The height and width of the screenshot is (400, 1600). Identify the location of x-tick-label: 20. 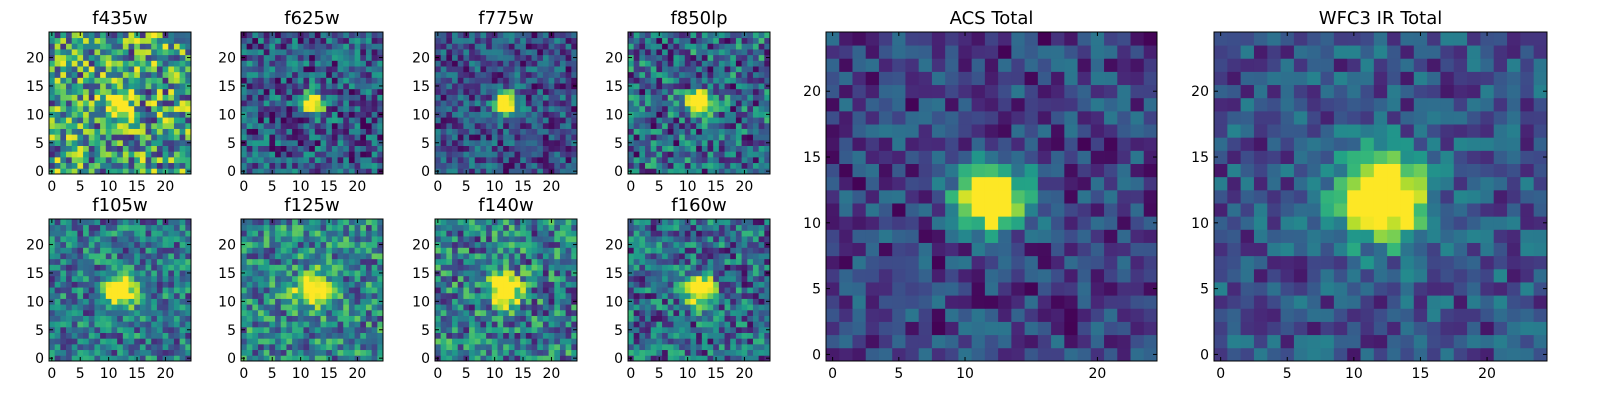
(745, 187).